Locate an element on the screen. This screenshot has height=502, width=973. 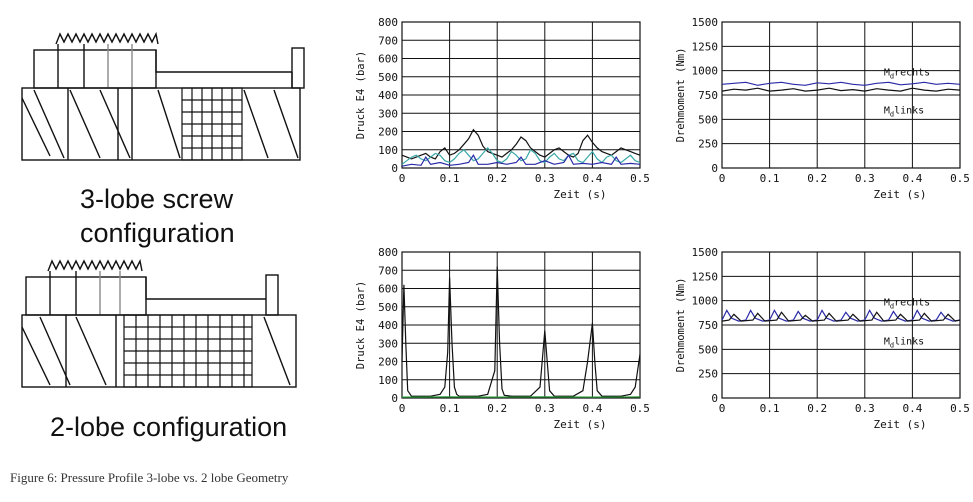
screw-diagram-3-lobe is located at coordinates (163, 96).